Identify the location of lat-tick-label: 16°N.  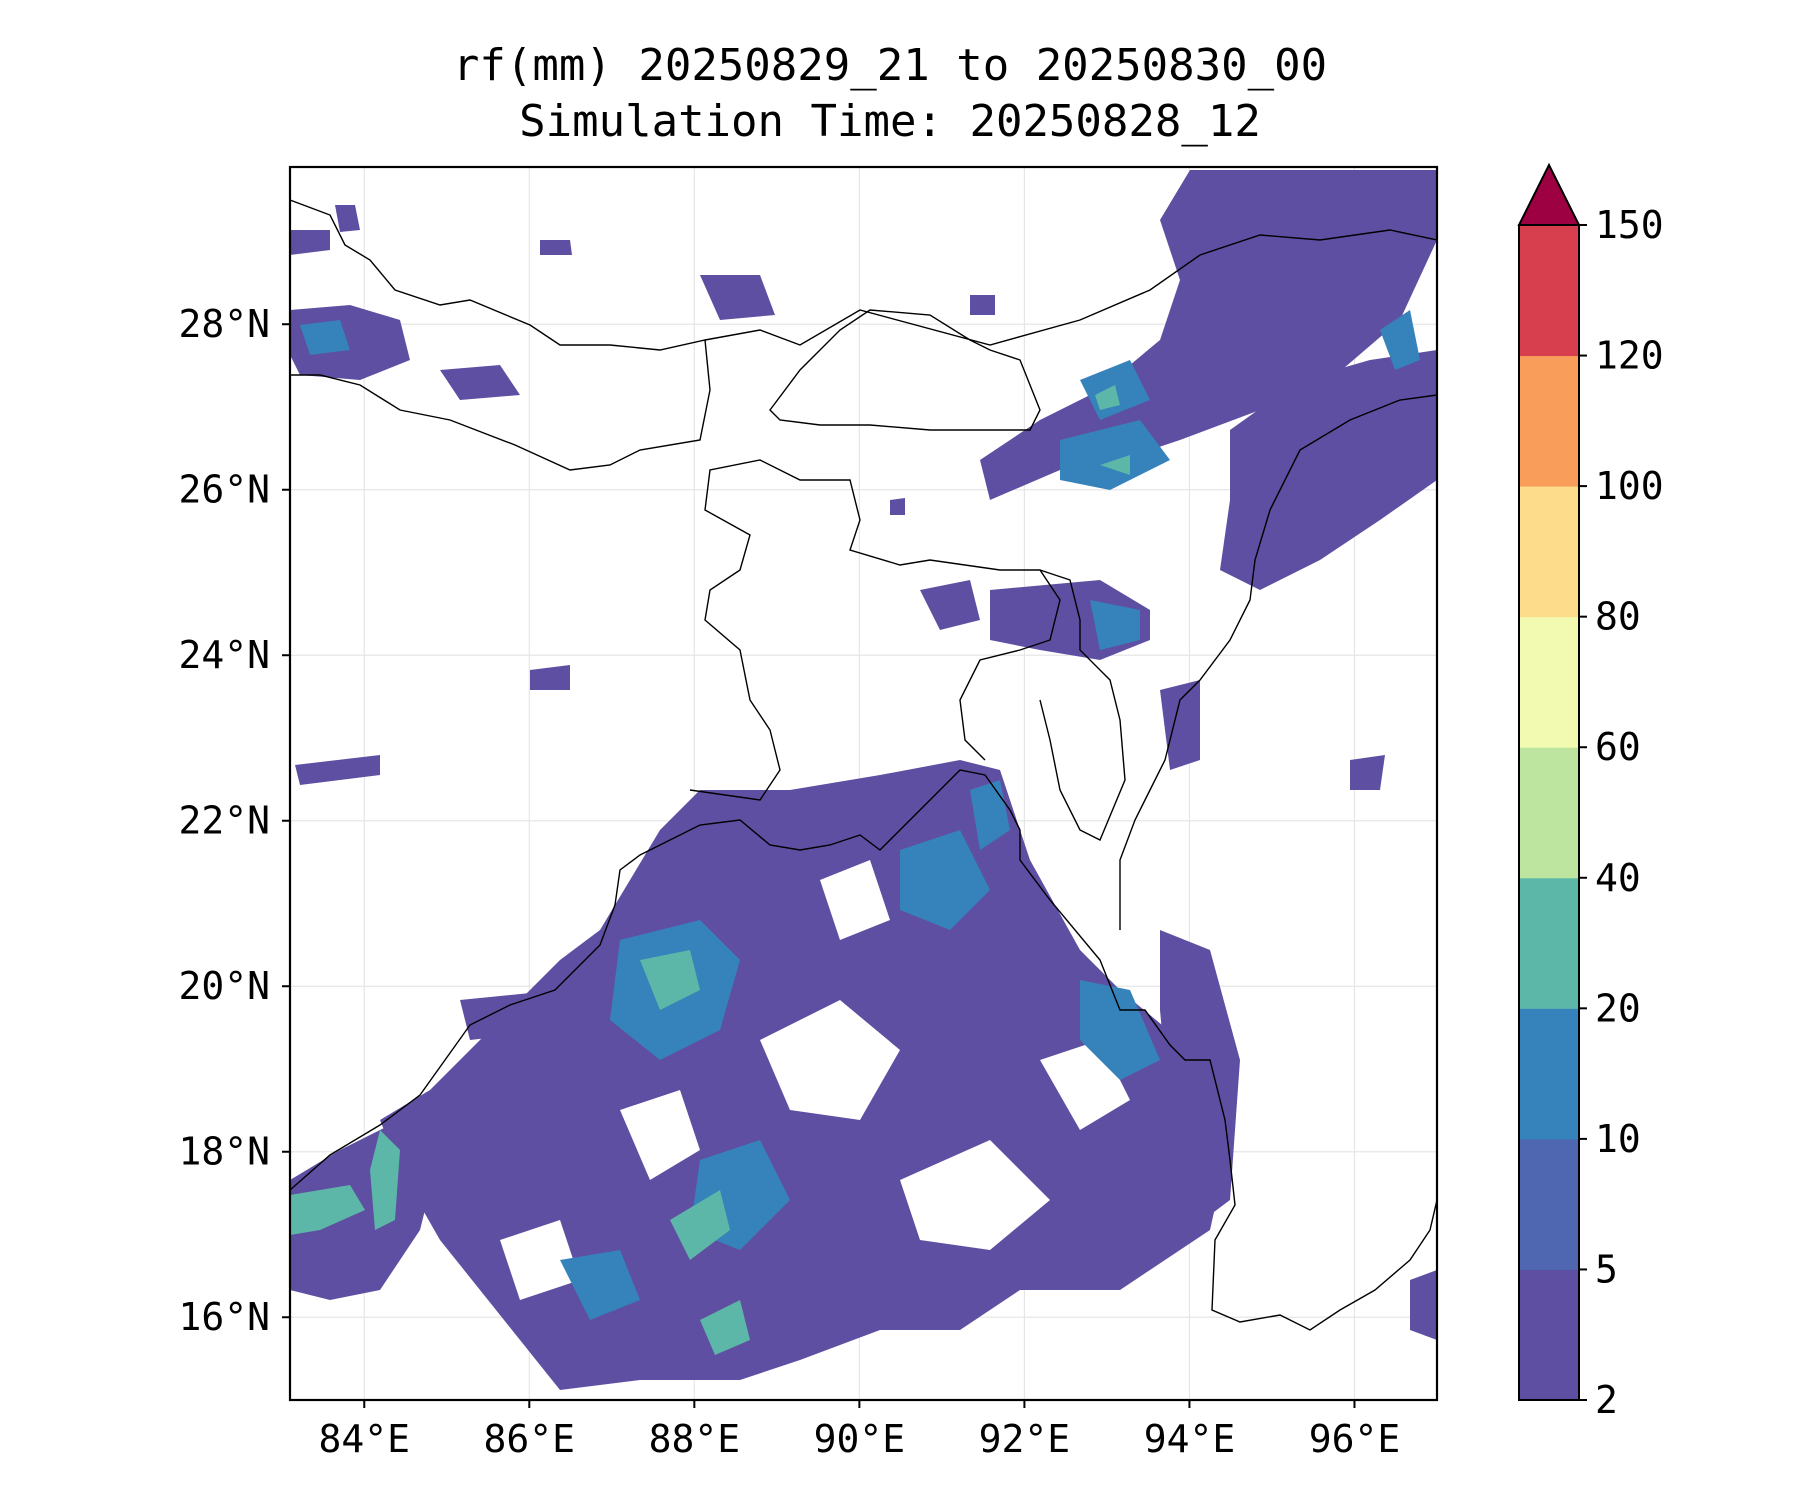
(224, 1317).